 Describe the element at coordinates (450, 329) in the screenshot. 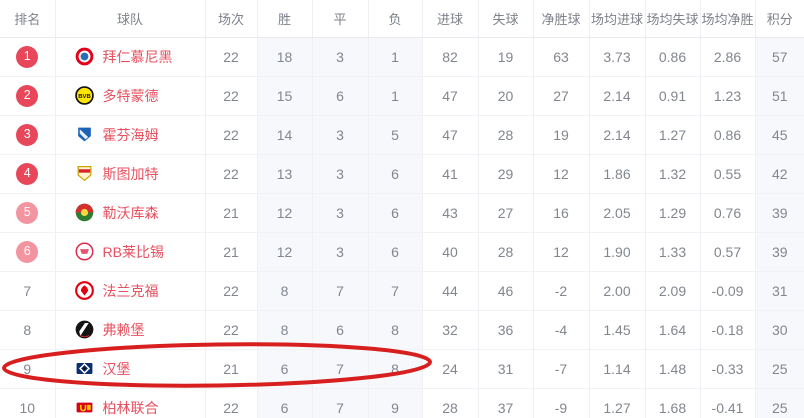

I see `goals_for-cell: 32` at that location.